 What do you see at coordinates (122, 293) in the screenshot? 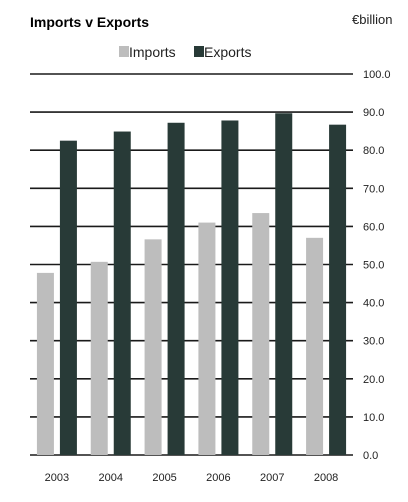
I see `bar-exports-2004` at bounding box center [122, 293].